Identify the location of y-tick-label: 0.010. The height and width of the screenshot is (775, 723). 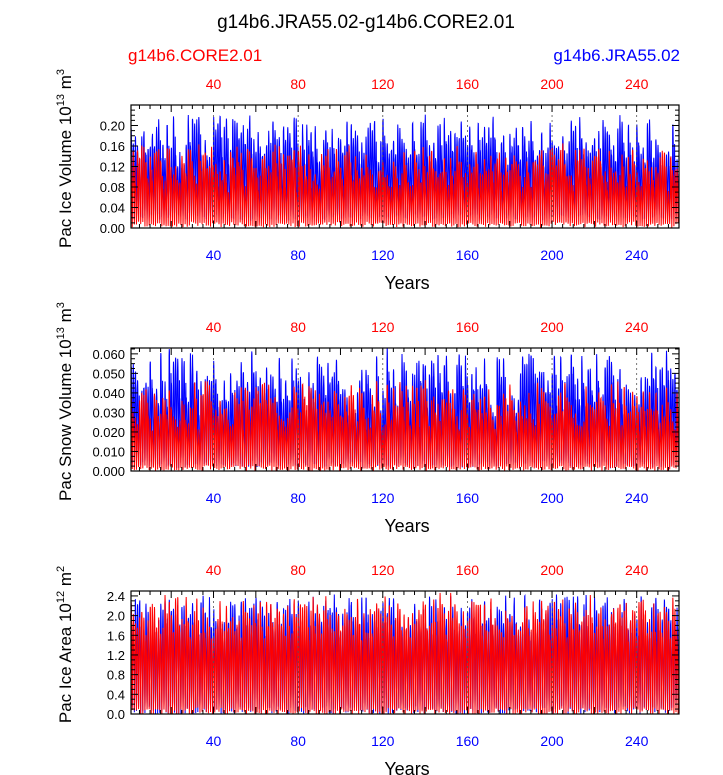
(108, 451).